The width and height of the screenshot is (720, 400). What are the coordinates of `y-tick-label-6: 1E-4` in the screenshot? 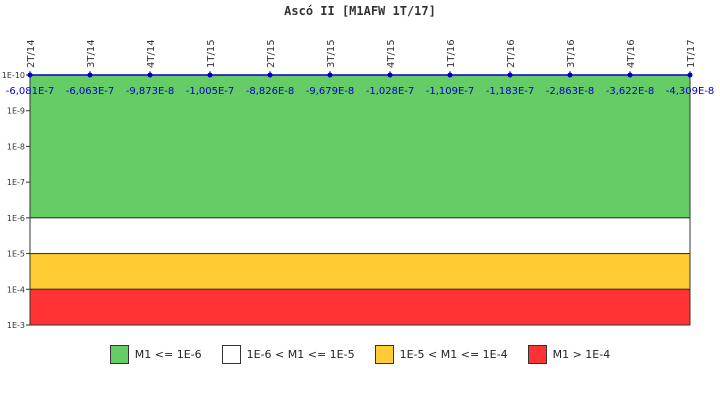 It's located at (16, 289).